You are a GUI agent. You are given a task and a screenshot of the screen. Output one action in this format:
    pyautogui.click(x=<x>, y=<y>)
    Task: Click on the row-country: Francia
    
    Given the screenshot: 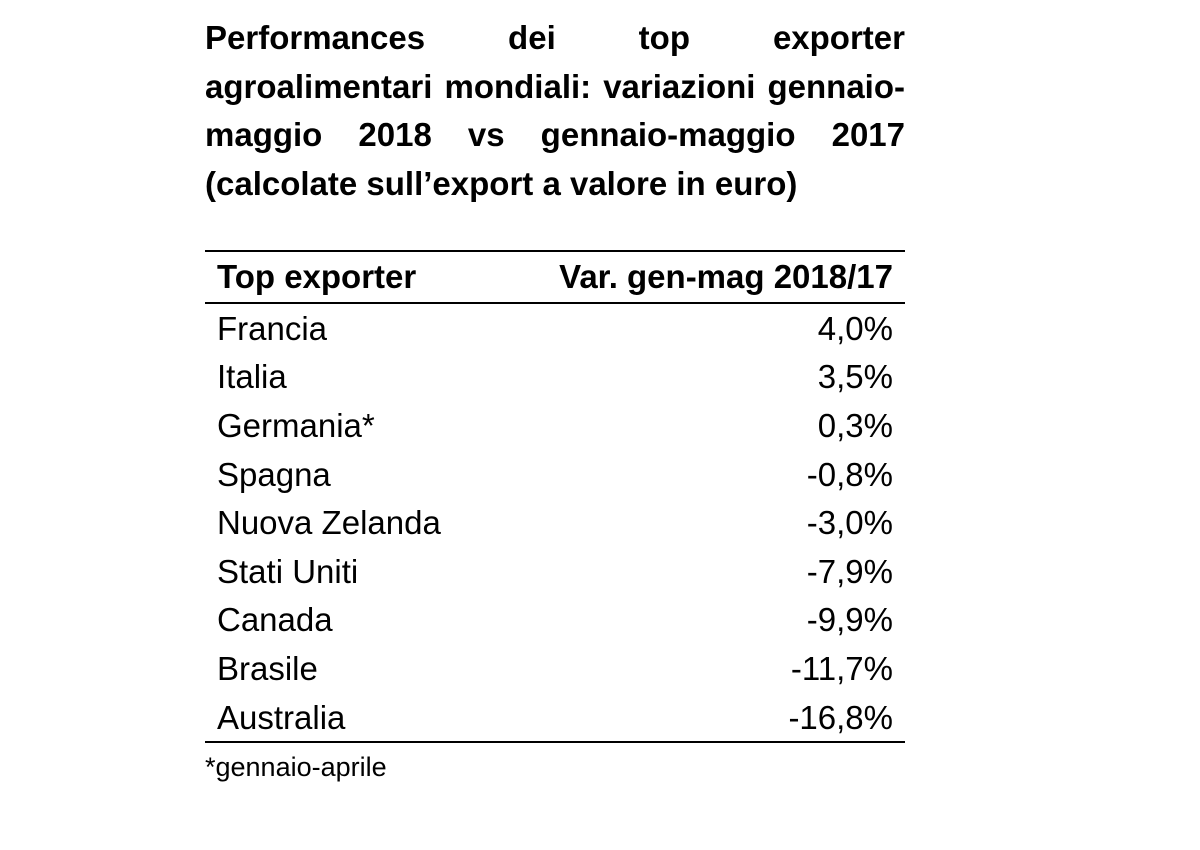 What is the action you would take?
    pyautogui.click(x=272, y=328)
    